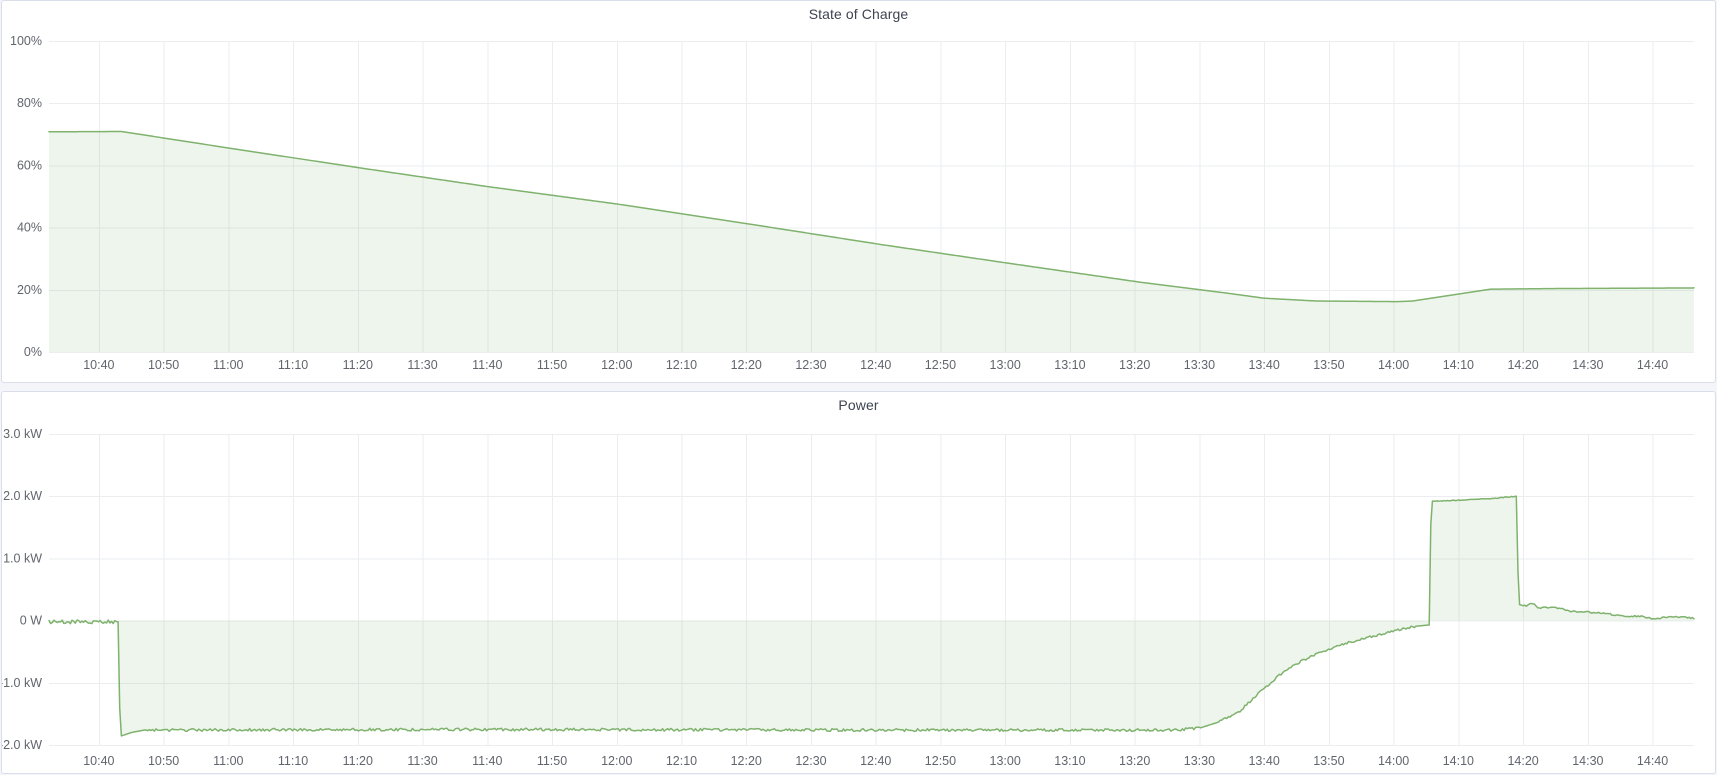 The width and height of the screenshot is (1717, 775). What do you see at coordinates (22, 558) in the screenshot?
I see `y-tick-label: 1.0 kW` at bounding box center [22, 558].